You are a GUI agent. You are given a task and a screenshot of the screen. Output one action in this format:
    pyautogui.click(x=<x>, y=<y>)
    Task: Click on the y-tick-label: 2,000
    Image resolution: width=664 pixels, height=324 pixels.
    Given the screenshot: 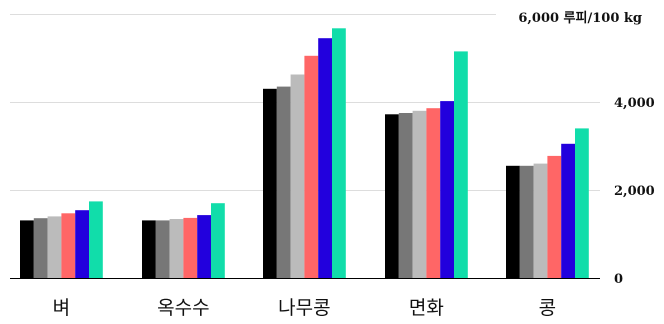 What is the action you would take?
    pyautogui.click(x=634, y=191)
    